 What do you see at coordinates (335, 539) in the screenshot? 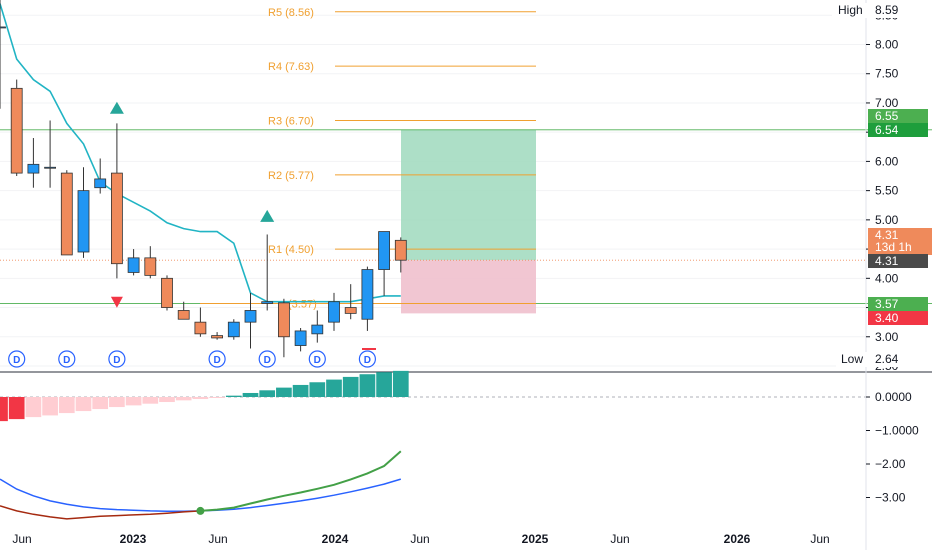
I see `x-tick-label: 2024` at bounding box center [335, 539].